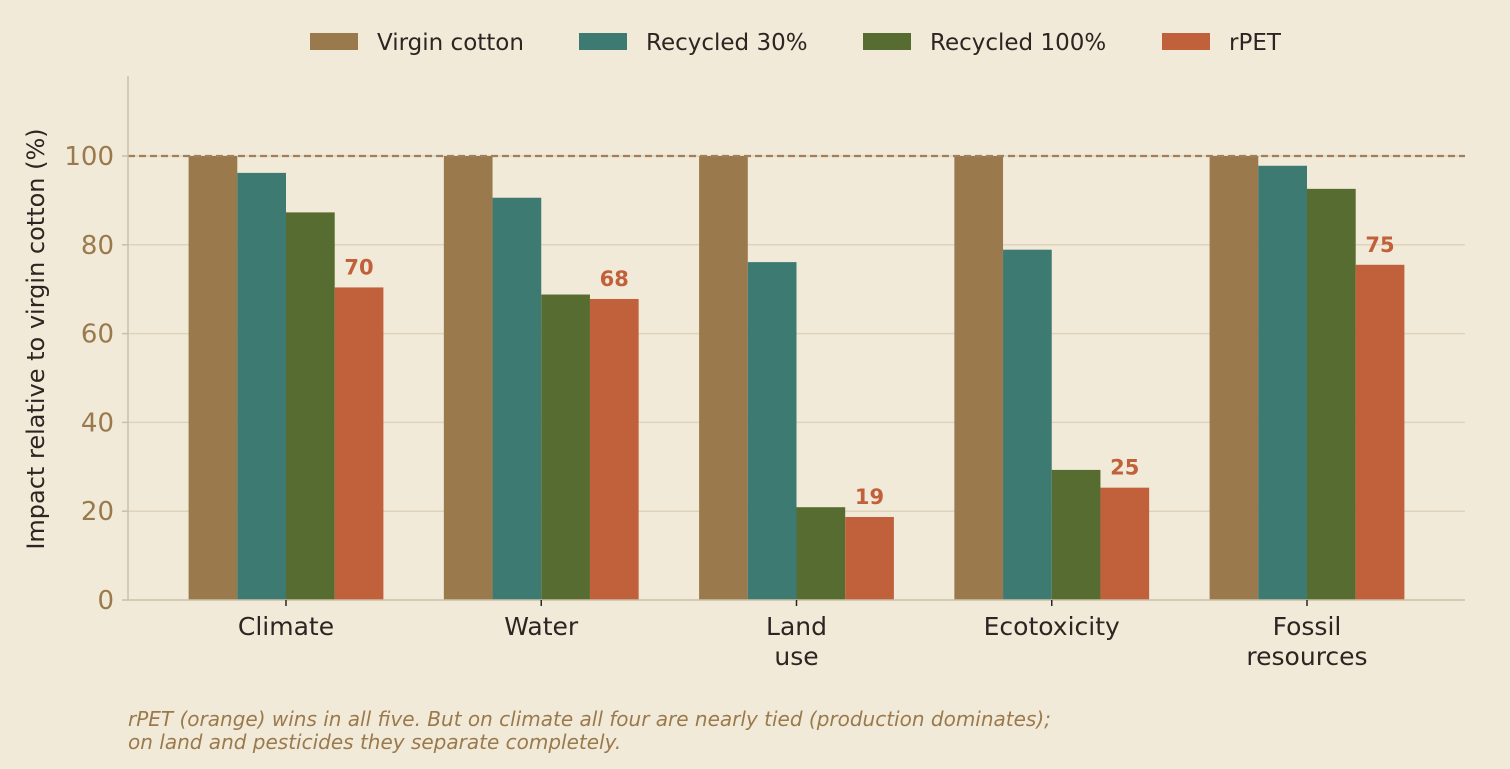  What do you see at coordinates (1379, 245) in the screenshot?
I see `data-label: 75` at bounding box center [1379, 245].